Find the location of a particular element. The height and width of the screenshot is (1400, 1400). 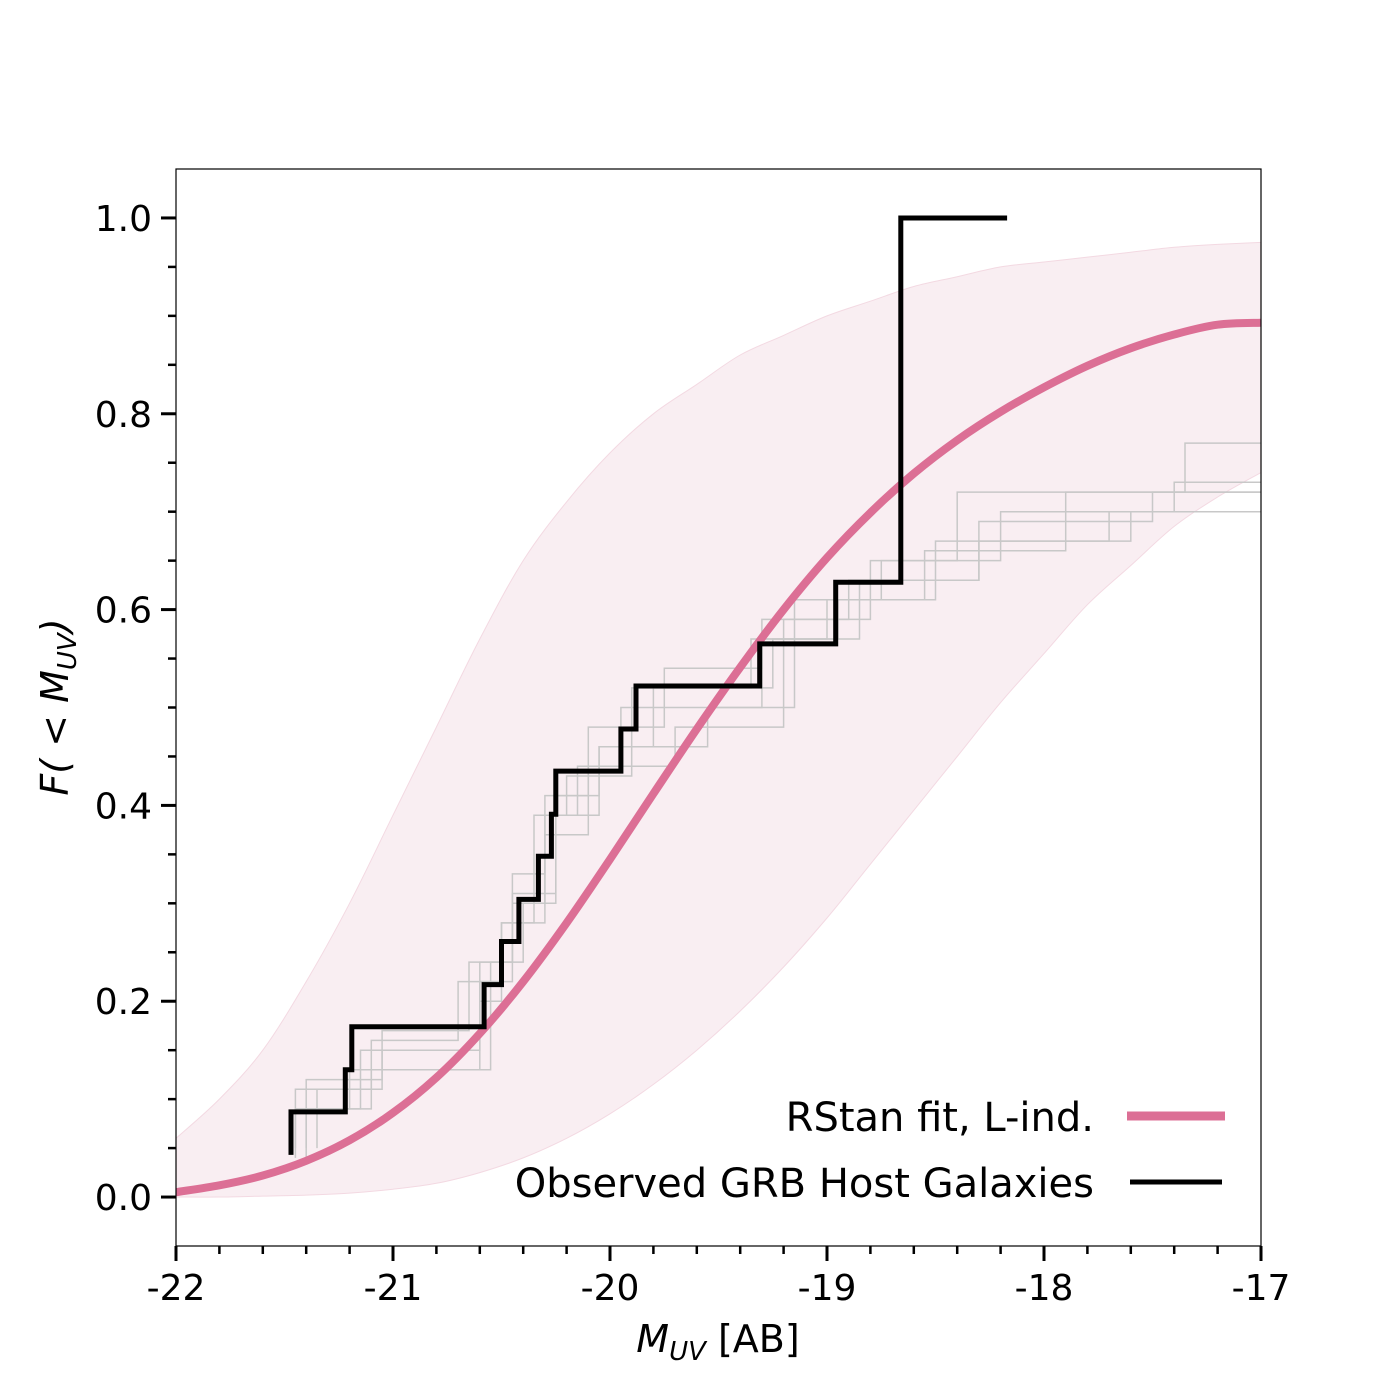

y-tick-label: 0.8 is located at coordinates (123, 415).